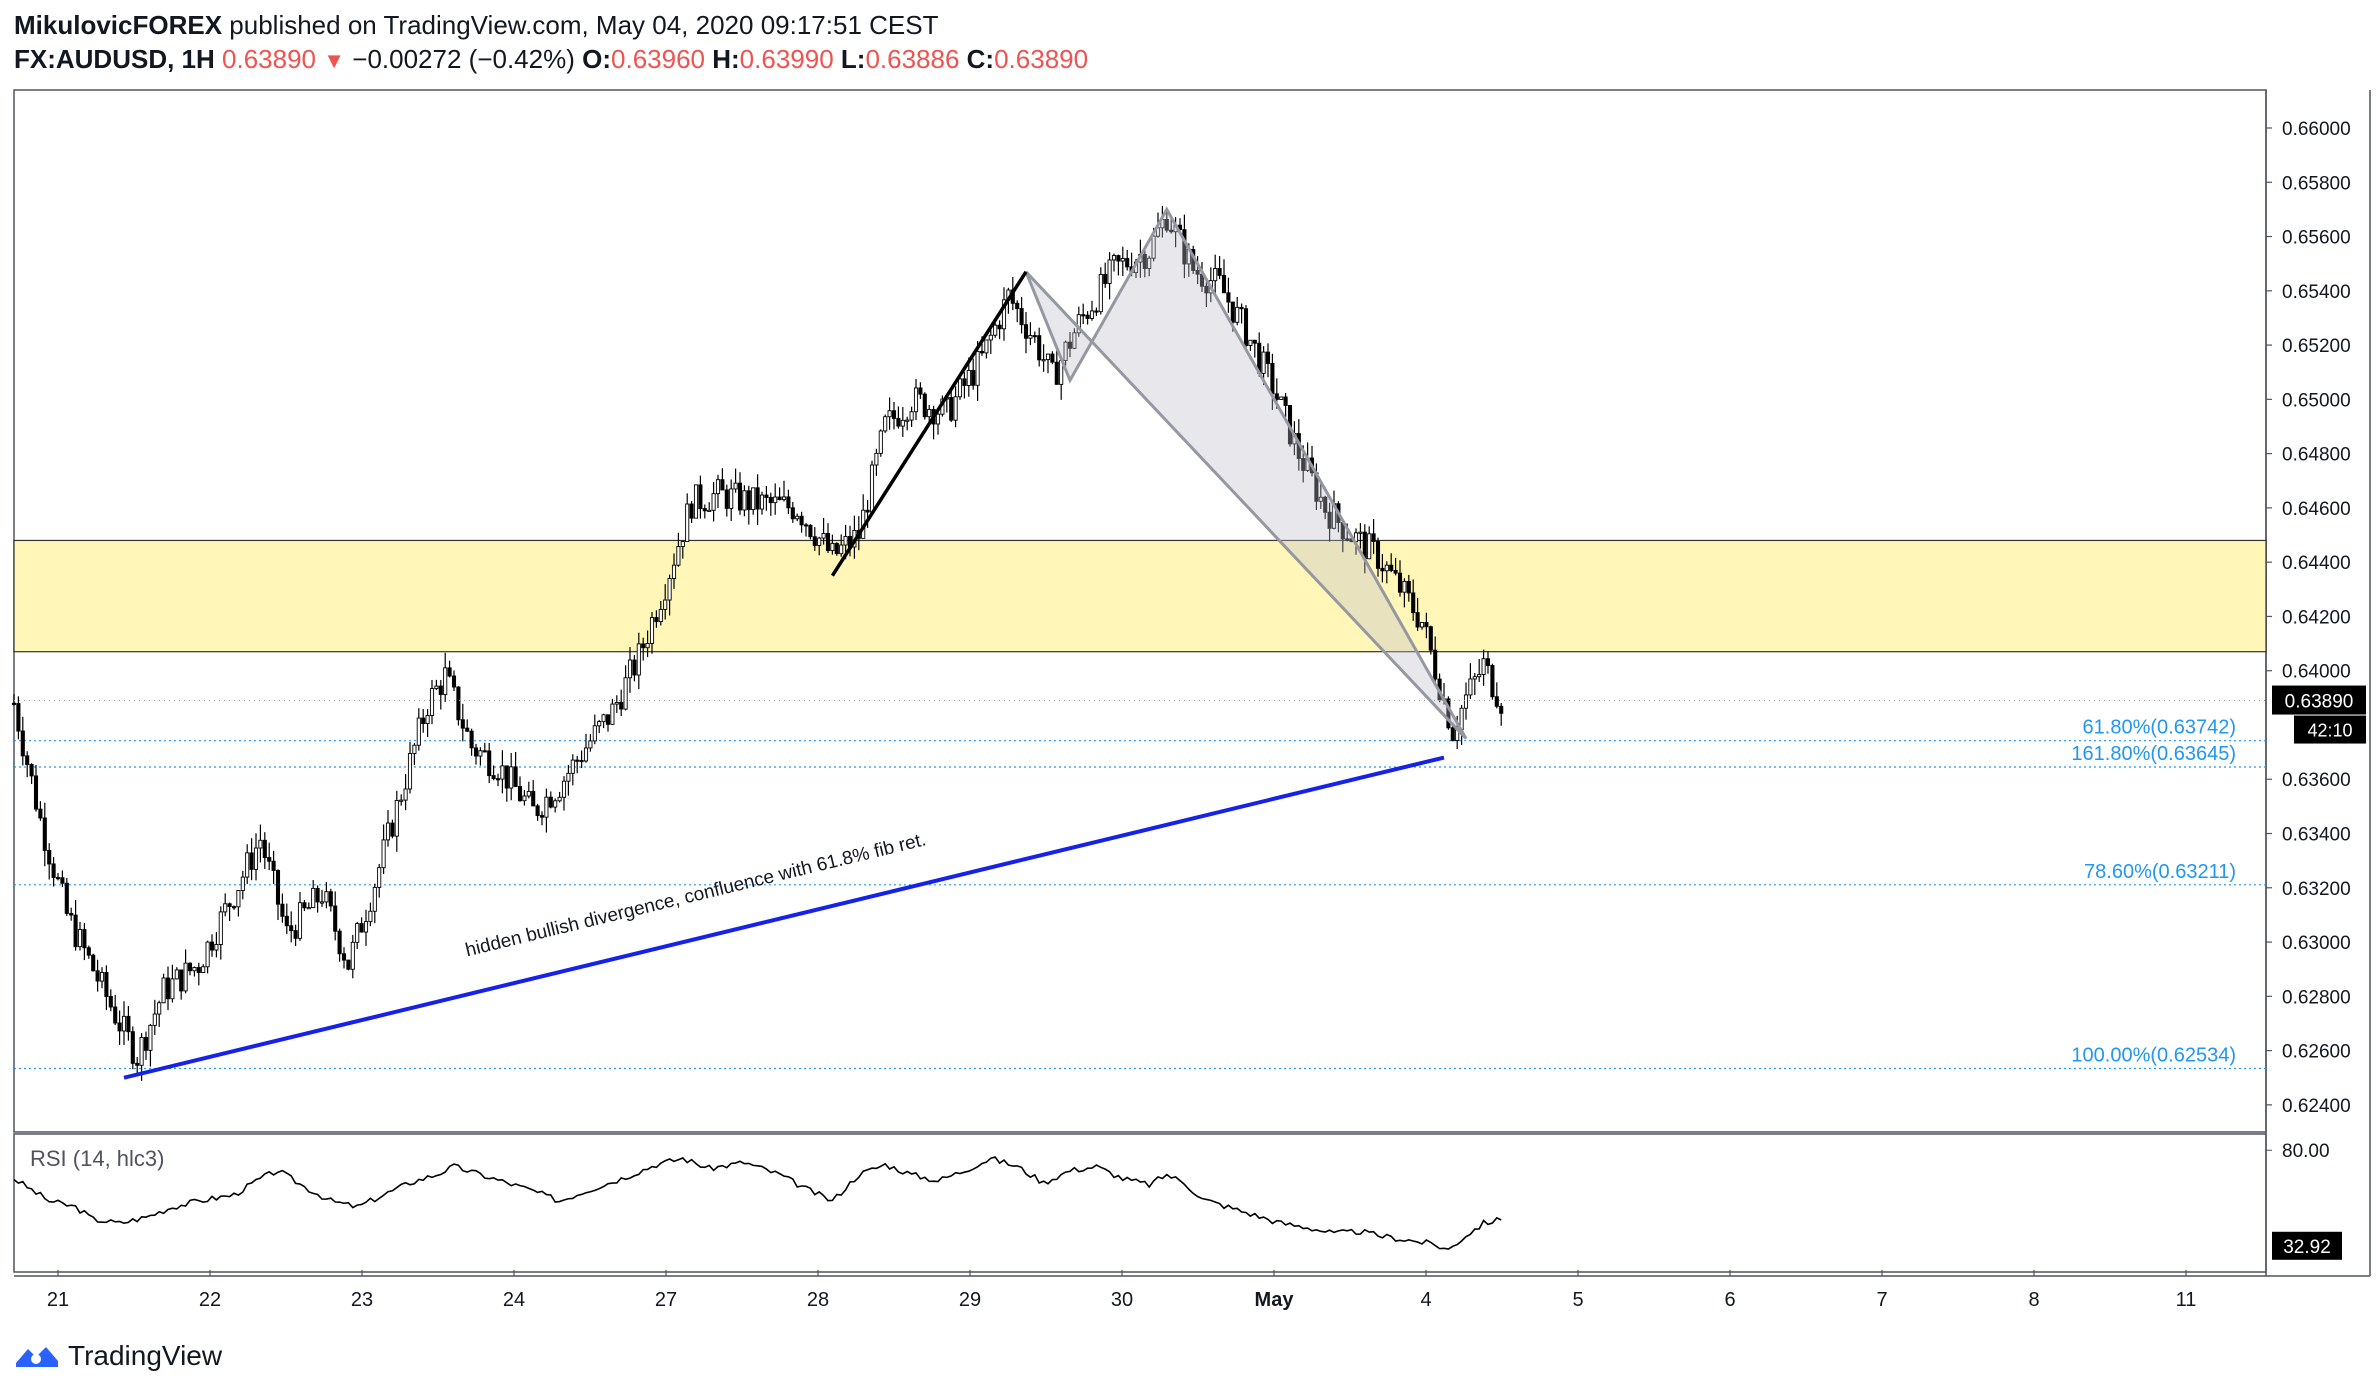  What do you see at coordinates (2316, 509) in the screenshot?
I see `price-tick-label: 0.64600` at bounding box center [2316, 509].